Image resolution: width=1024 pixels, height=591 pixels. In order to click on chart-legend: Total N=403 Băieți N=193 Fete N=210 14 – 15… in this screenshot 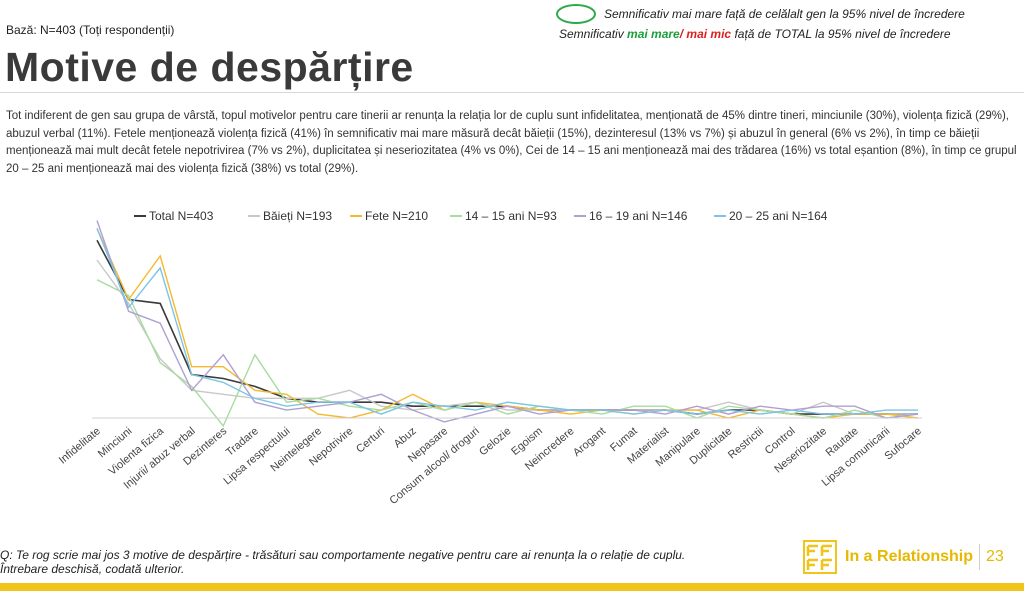, I will do `click(481, 216)`.